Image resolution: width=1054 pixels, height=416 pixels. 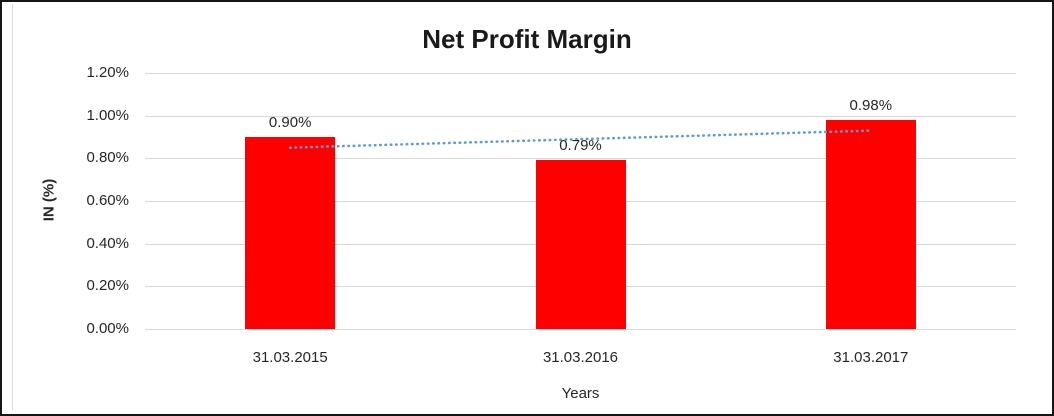 I want to click on bar-value-label: 0.90%, so click(x=290, y=122).